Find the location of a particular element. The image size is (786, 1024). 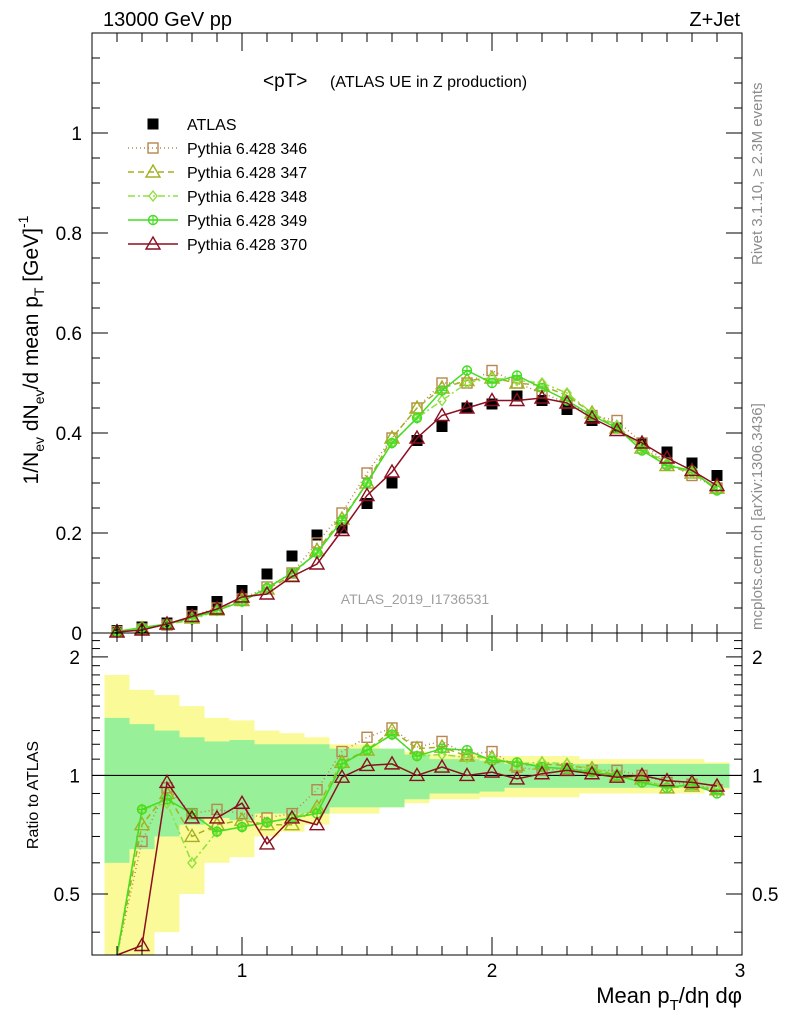

legend-label: Pythia 6.428 347 is located at coordinates (247, 173).